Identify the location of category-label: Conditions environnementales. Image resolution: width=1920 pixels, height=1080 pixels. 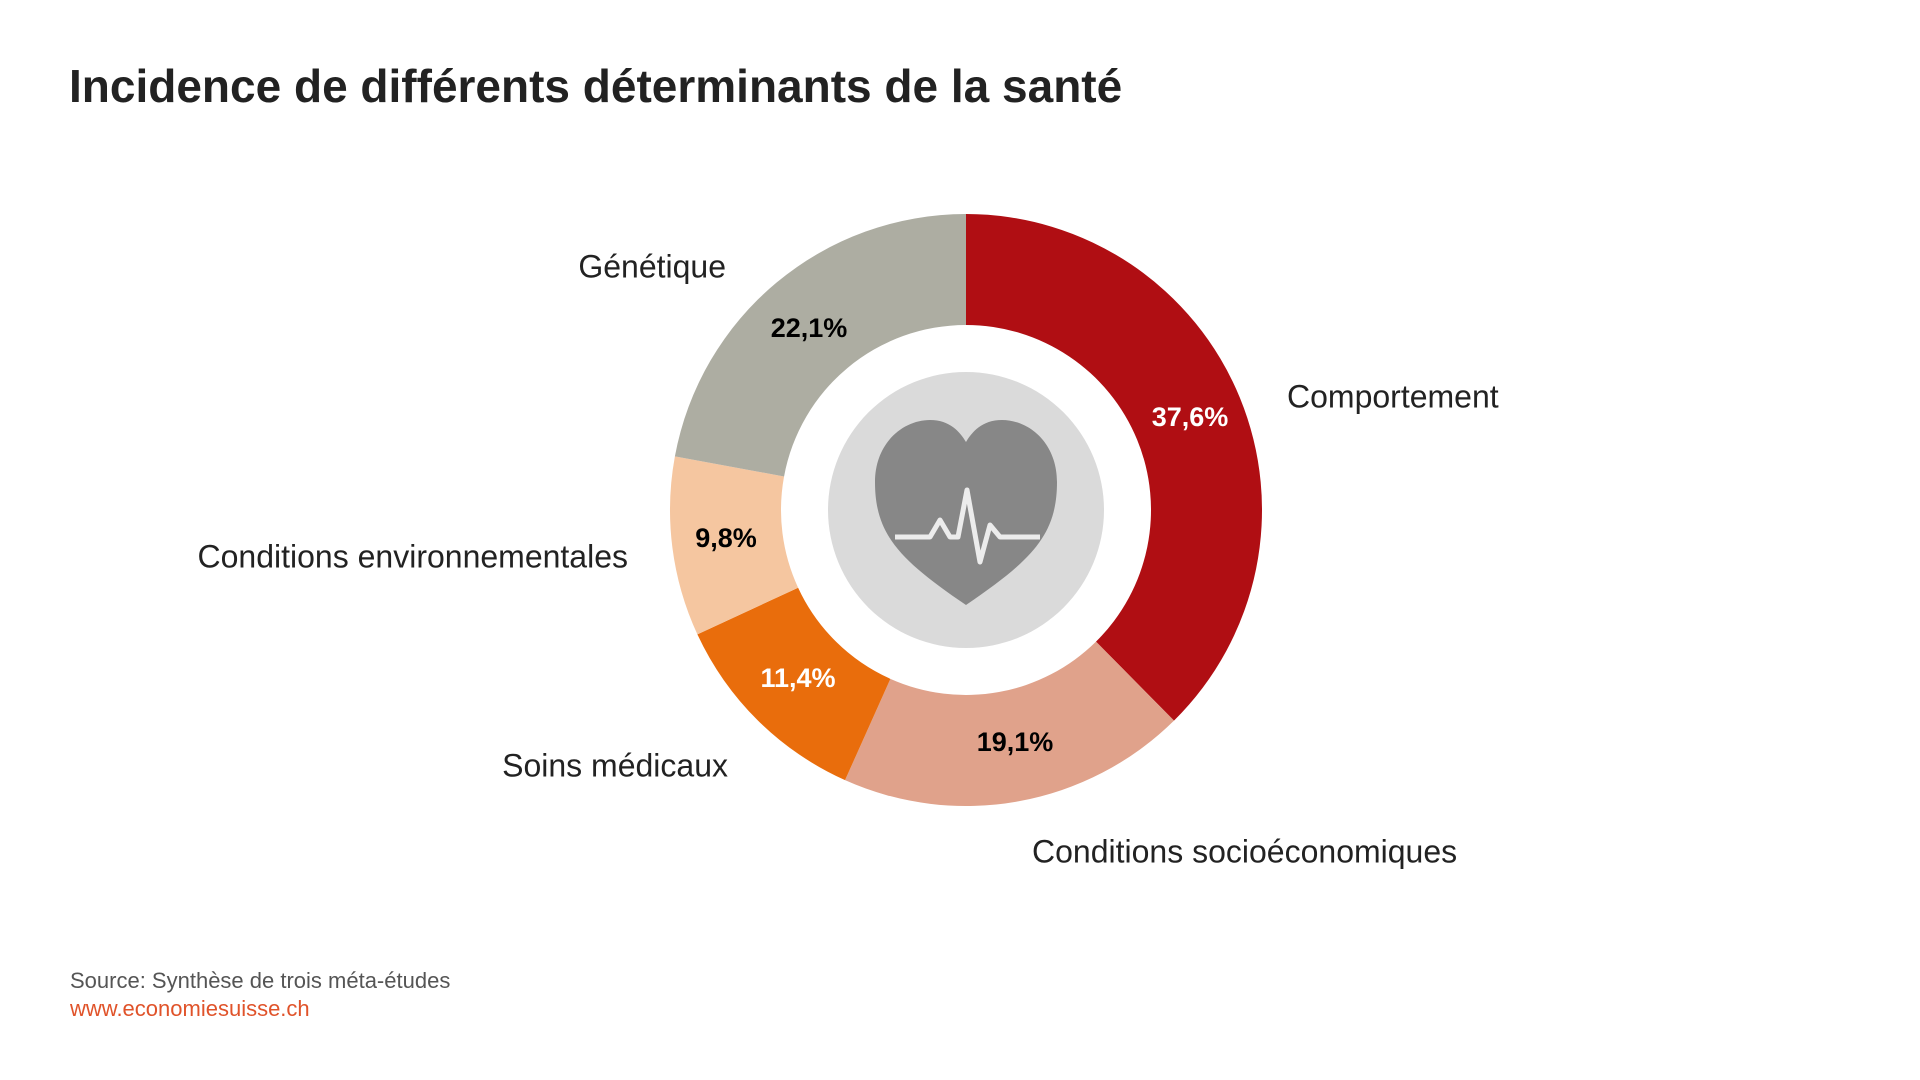
(413, 556).